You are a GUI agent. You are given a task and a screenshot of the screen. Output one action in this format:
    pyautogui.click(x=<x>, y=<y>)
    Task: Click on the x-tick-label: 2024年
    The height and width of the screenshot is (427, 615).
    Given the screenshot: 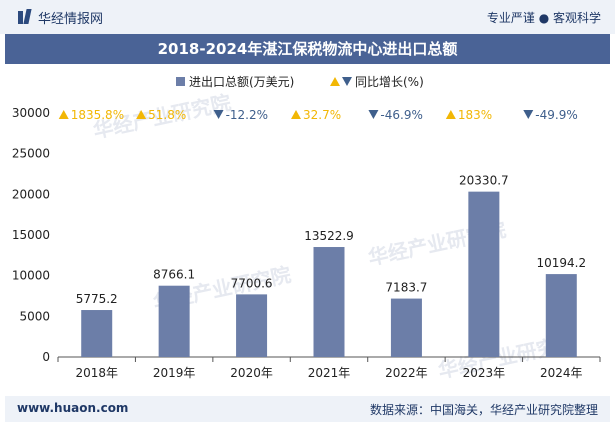 What is the action you would take?
    pyautogui.click(x=561, y=373)
    